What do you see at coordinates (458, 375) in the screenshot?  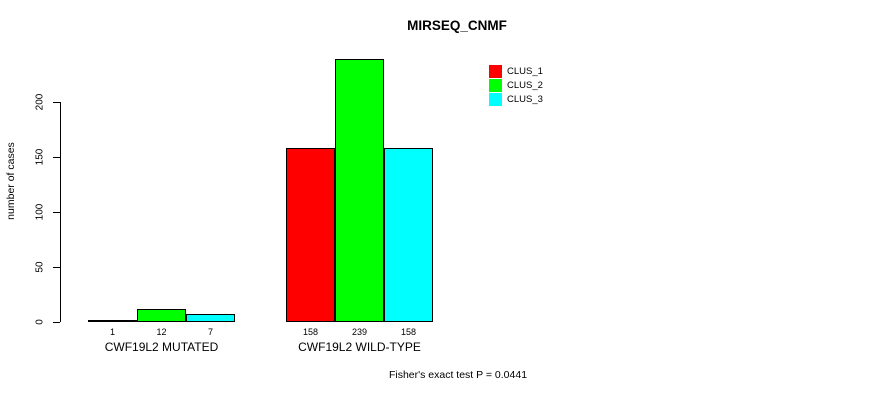 I see `fisher-test-annotation: Fisher's exact test P = 0.0441` at bounding box center [458, 375].